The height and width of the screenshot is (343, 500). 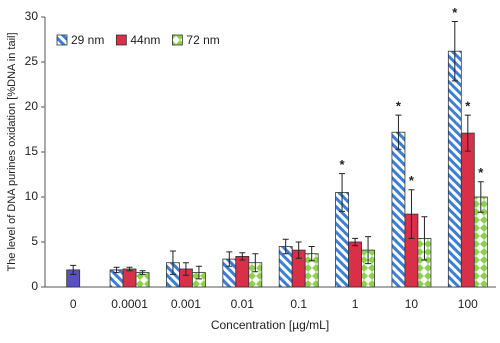 What do you see at coordinates (32, 151) in the screenshot?
I see `y-tick-label: 15` at bounding box center [32, 151].